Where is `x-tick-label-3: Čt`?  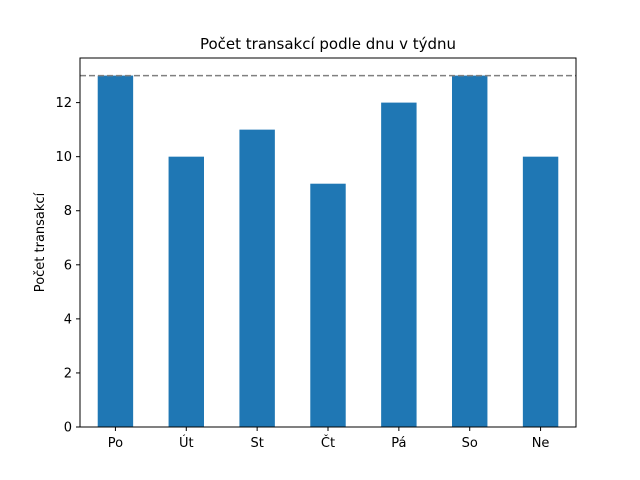 x-tick-label-3: Čt is located at coordinates (328, 443).